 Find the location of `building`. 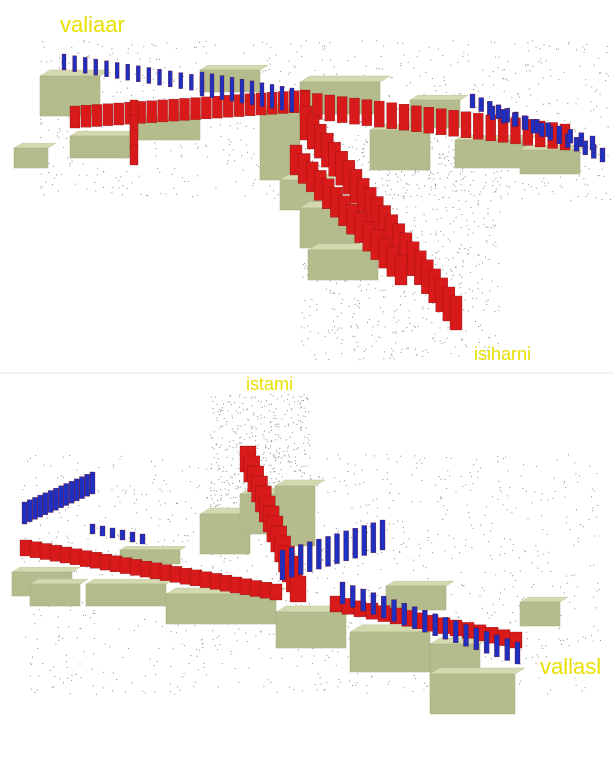

building is located at coordinates (343, 265).